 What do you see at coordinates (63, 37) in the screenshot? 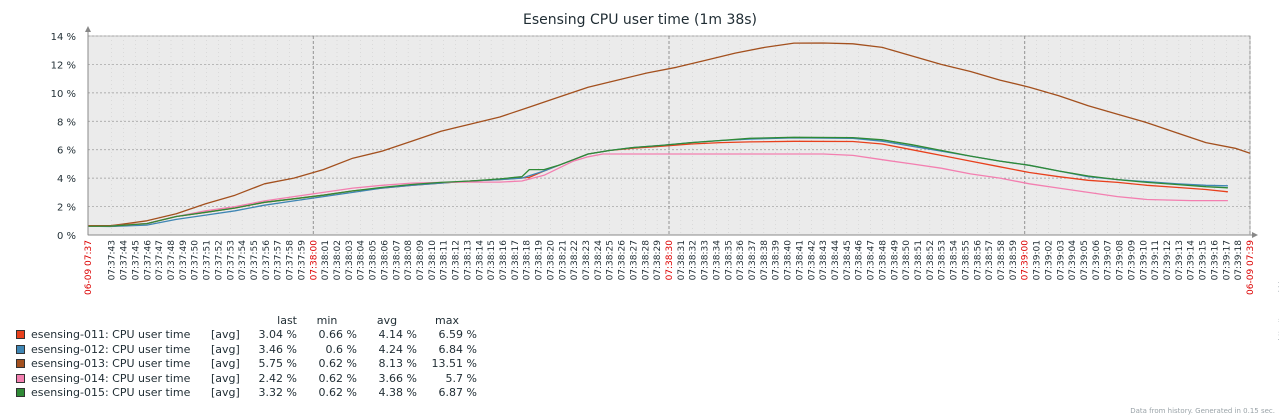
I see `y-tick-label: 14 %` at bounding box center [63, 37].